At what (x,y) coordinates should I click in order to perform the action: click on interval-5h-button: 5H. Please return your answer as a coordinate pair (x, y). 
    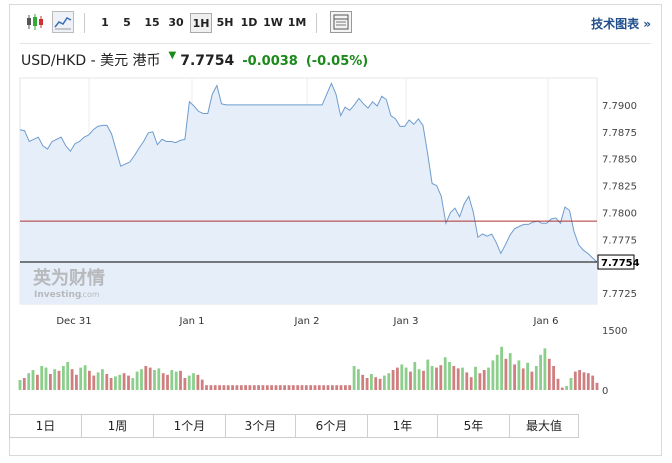
    Looking at the image, I should click on (225, 22).